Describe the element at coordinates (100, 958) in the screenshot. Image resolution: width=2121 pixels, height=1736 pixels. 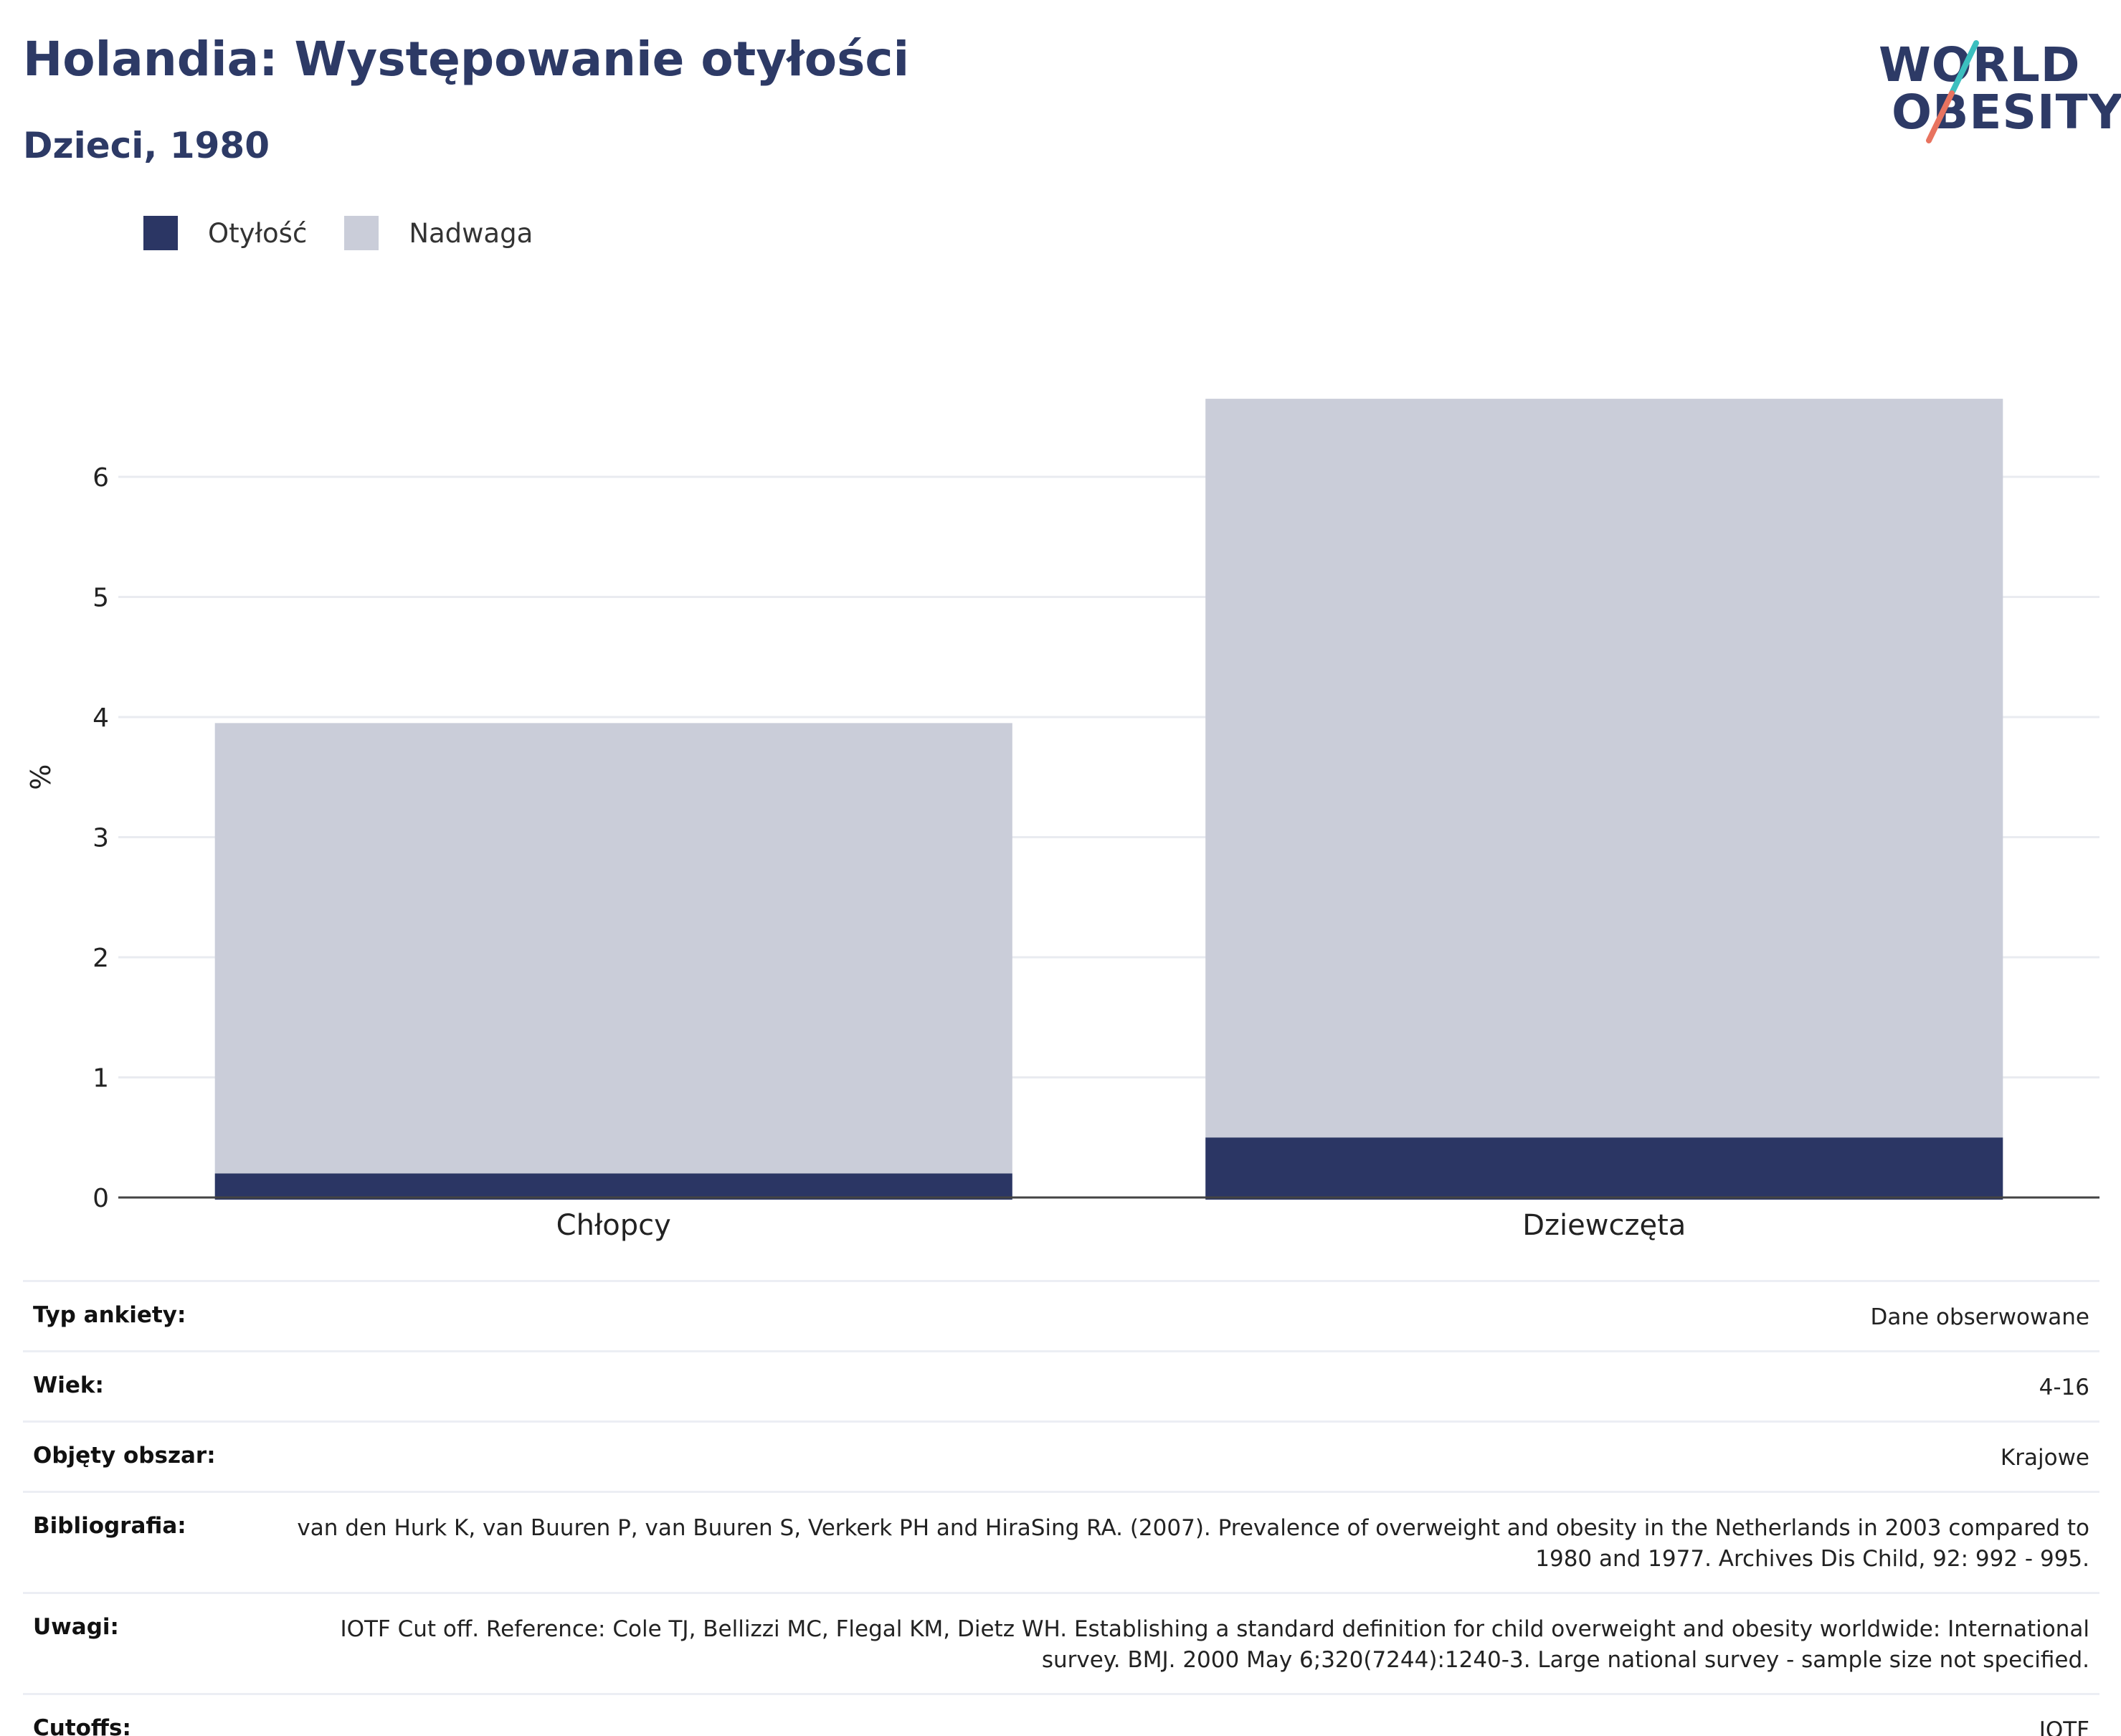
I see `y-tick-label: 2` at that location.